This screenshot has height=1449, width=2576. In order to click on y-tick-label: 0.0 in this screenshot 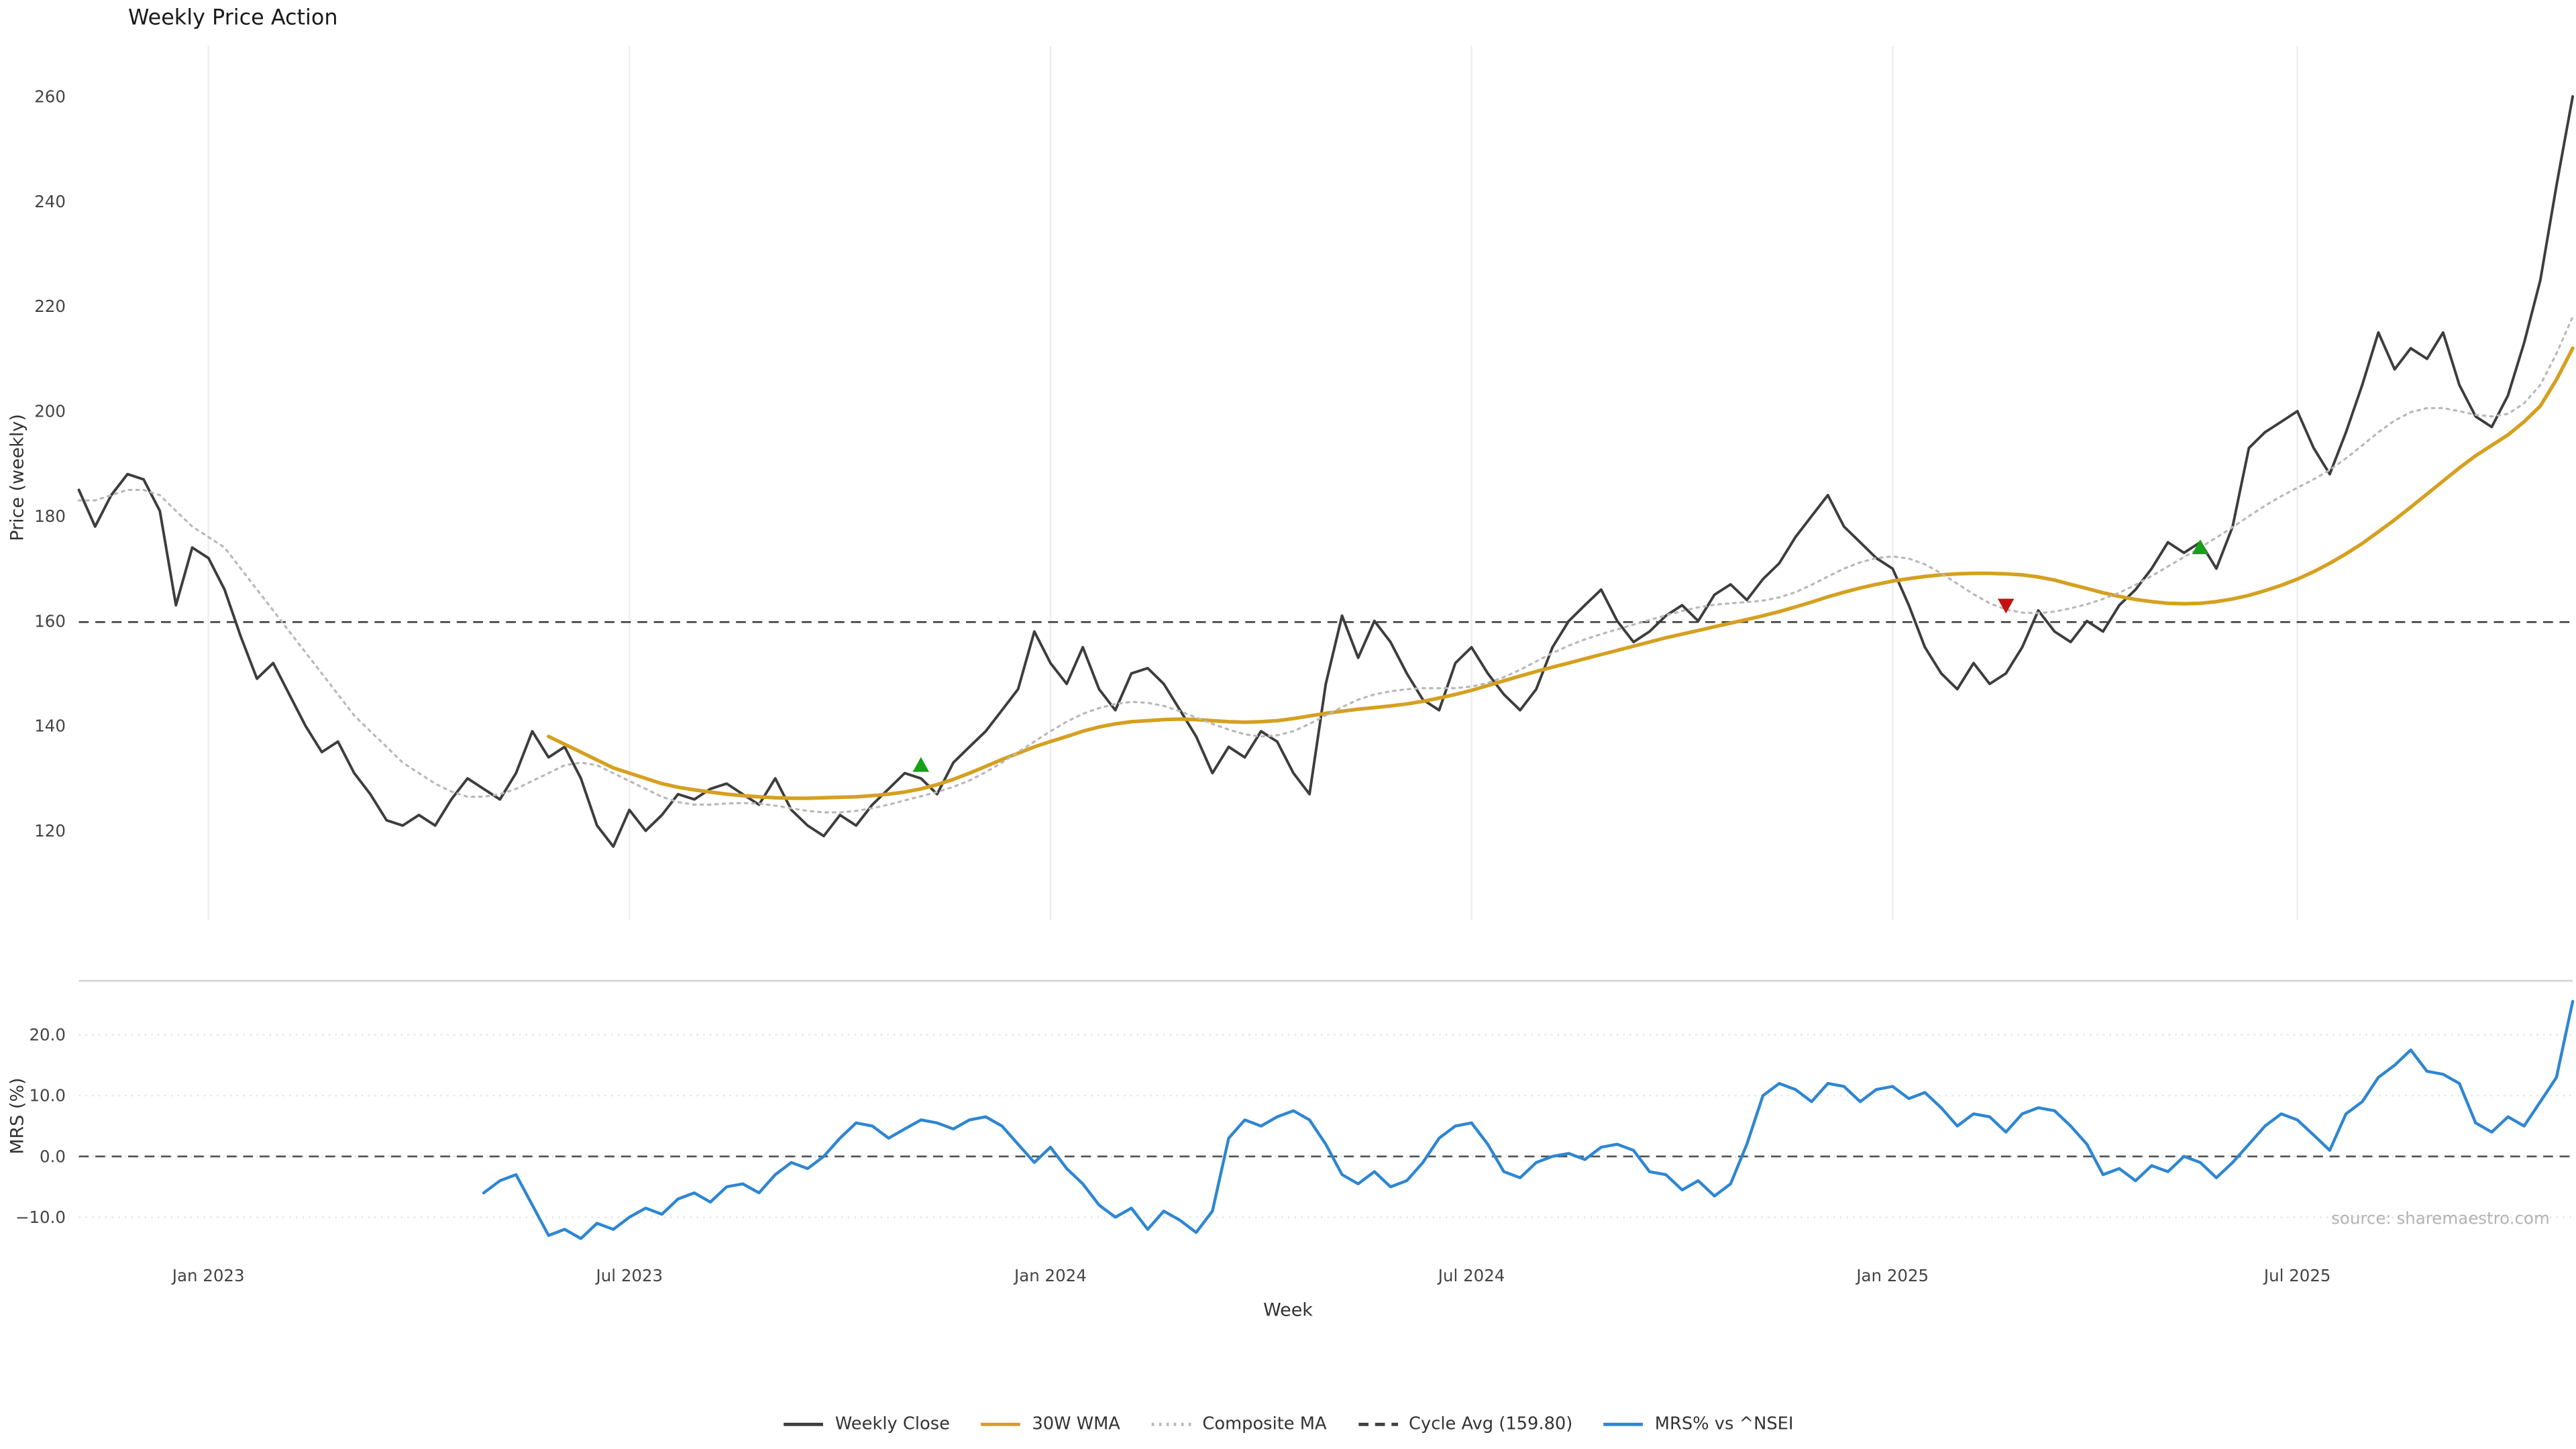, I will do `click(53, 1156)`.